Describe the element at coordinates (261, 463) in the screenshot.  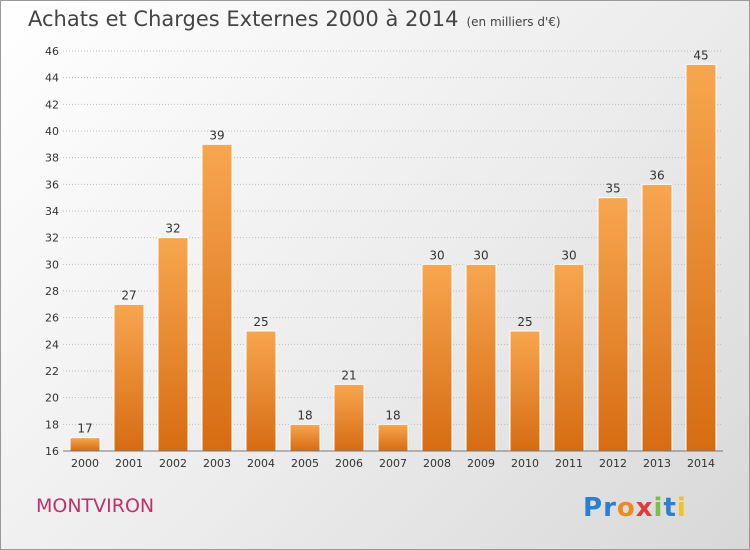
I see `x-tick-label-2004: 2004` at that location.